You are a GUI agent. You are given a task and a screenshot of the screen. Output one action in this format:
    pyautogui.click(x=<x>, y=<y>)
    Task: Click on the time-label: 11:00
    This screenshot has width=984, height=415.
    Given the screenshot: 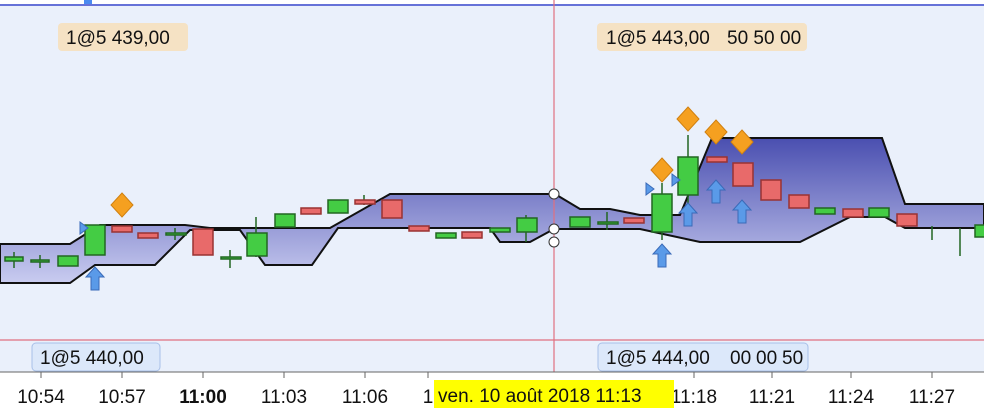 What is the action you would take?
    pyautogui.click(x=203, y=397)
    